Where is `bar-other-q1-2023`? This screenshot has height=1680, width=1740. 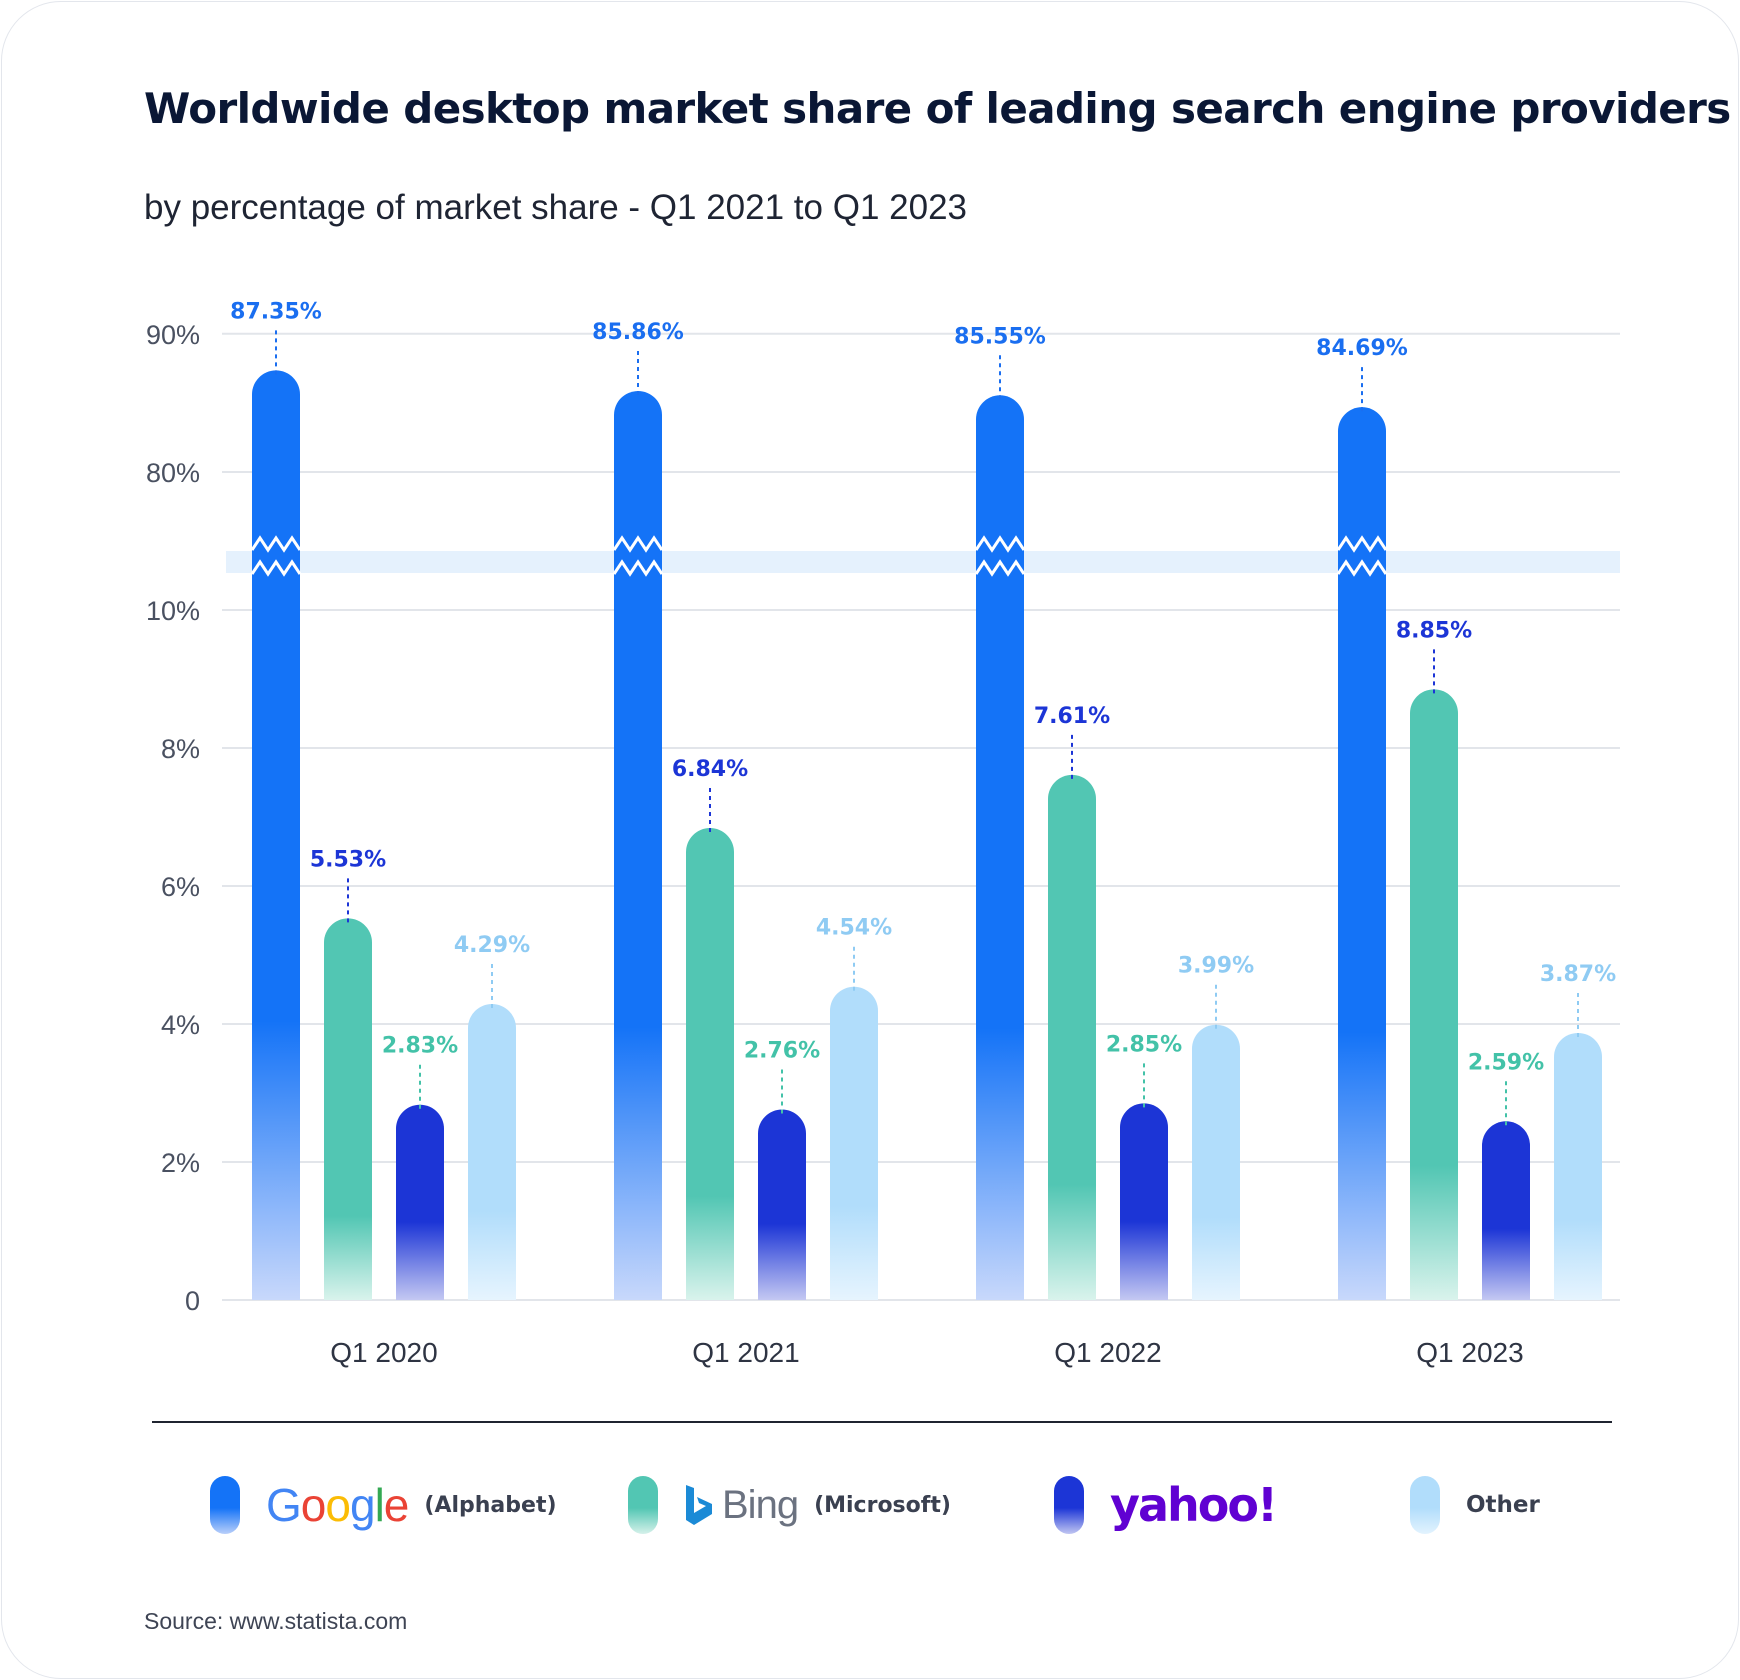
bar-other-q1-2023 is located at coordinates (1578, 1166).